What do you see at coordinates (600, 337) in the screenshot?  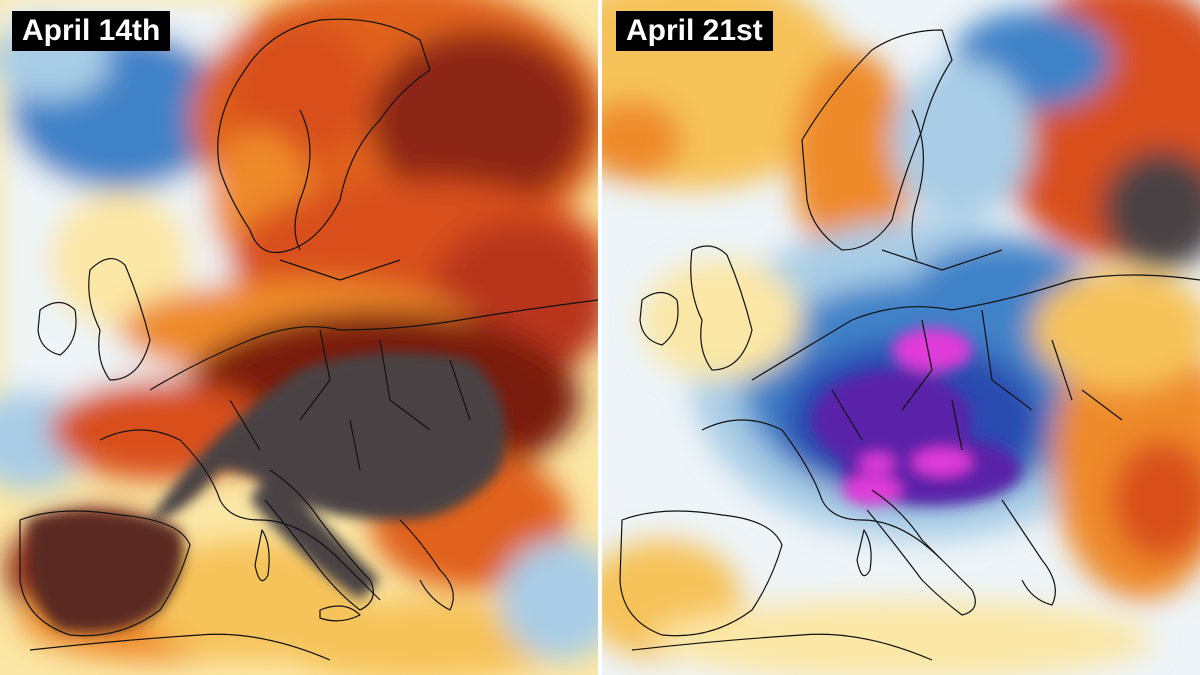 I see `panel-divider` at bounding box center [600, 337].